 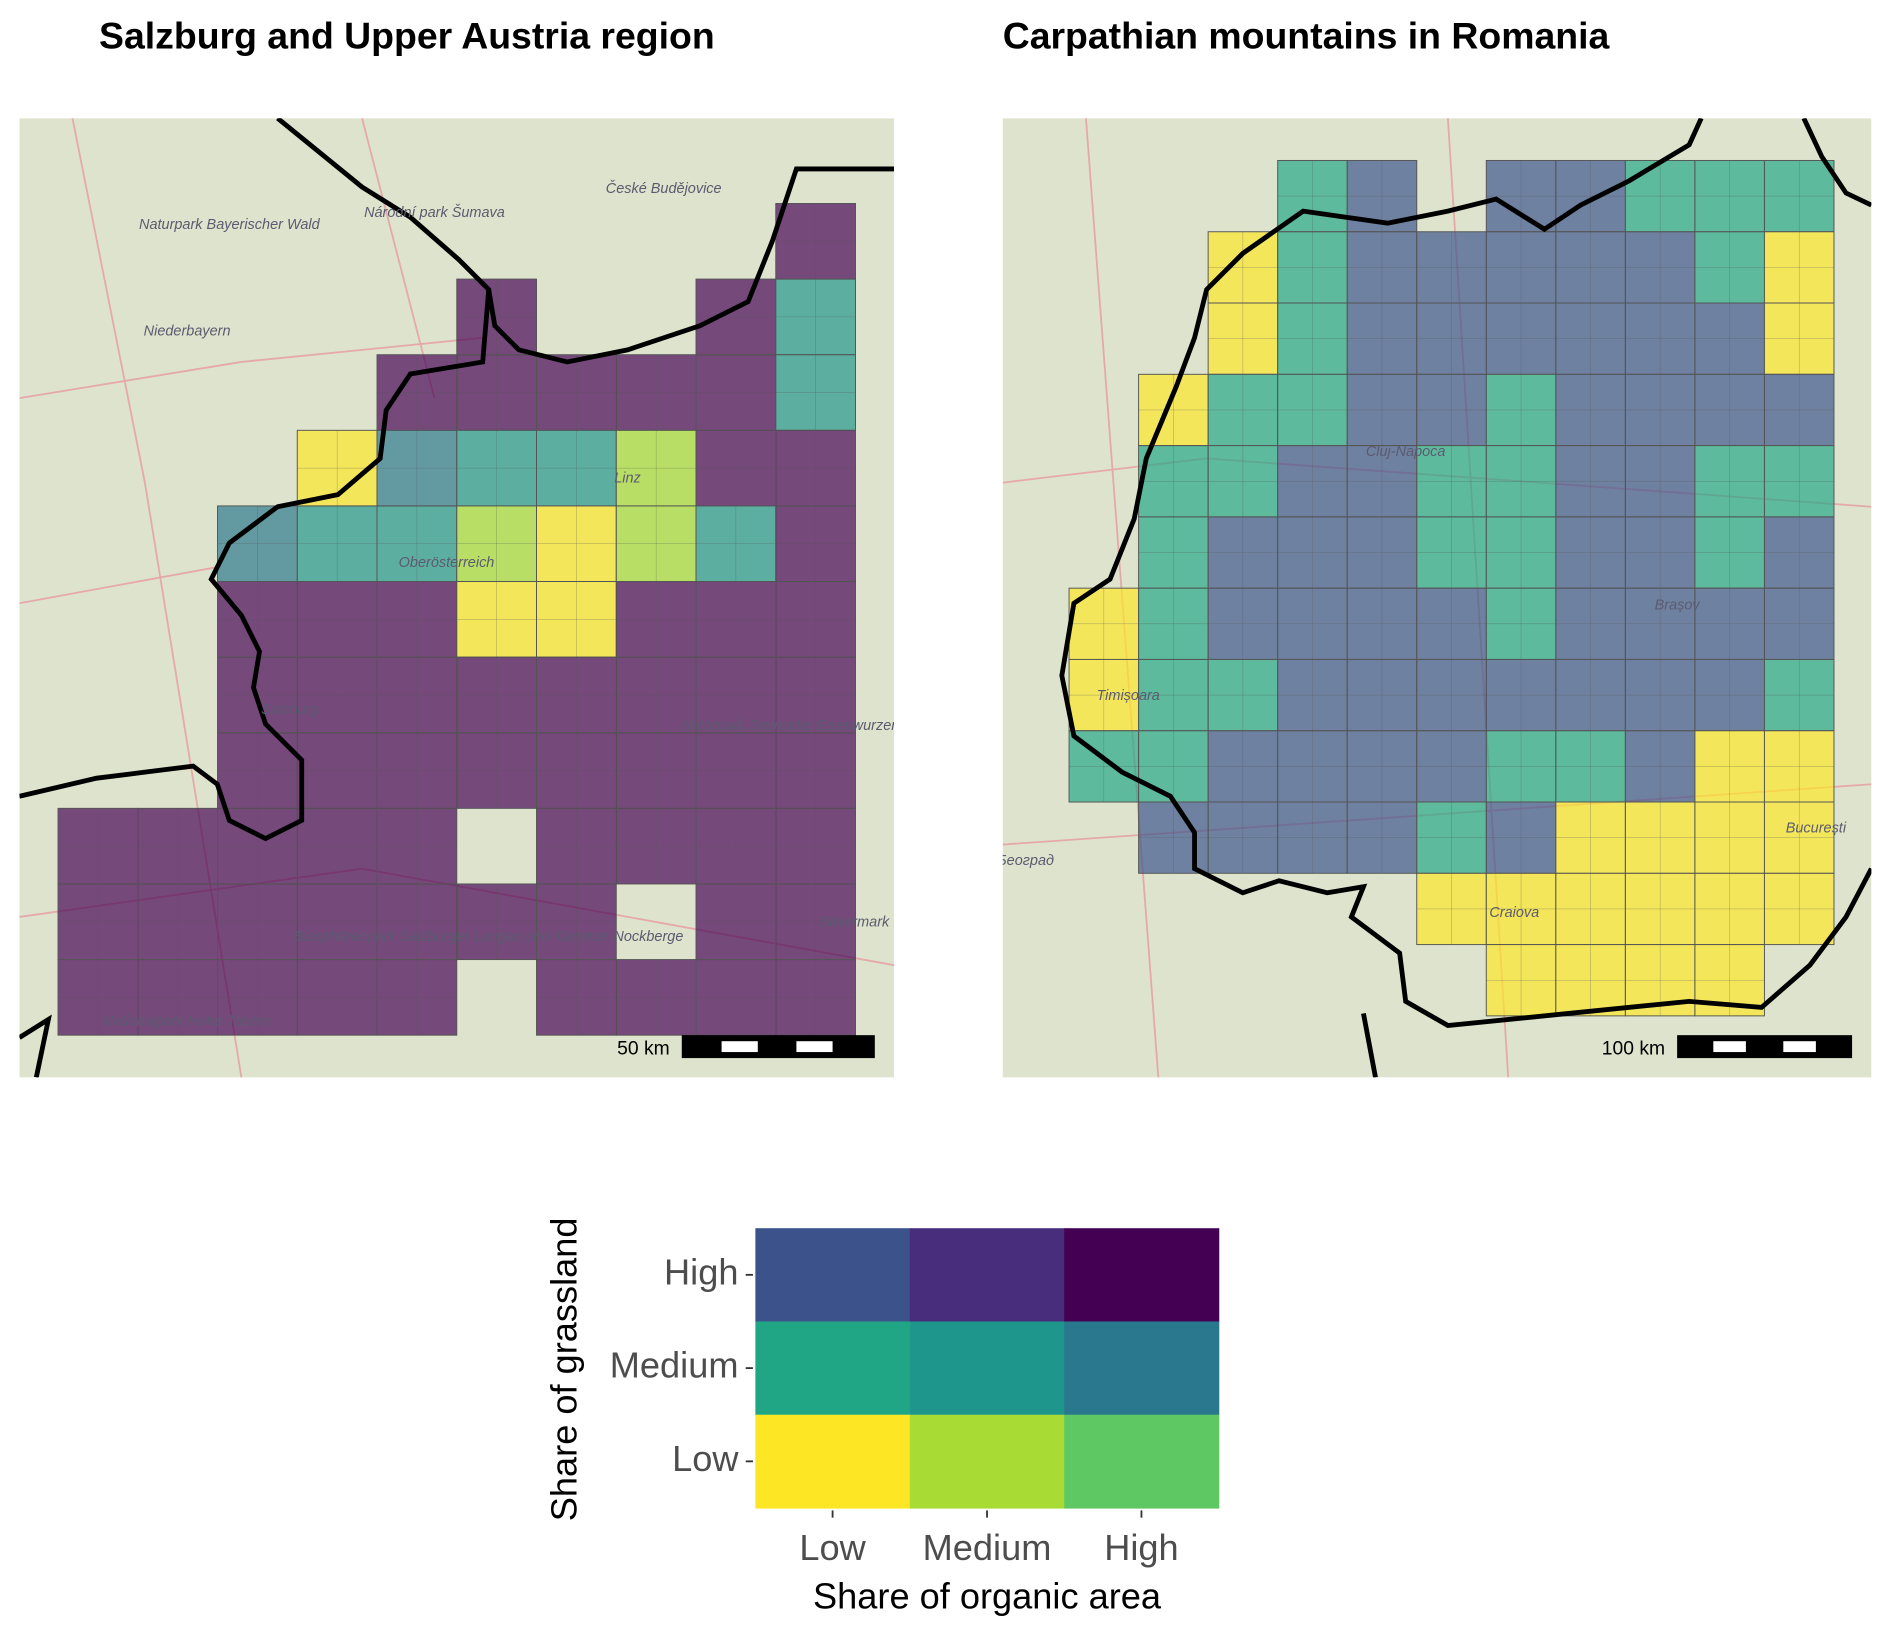 What do you see at coordinates (1406, 452) in the screenshot?
I see `place-label: Cluj-Napoca` at bounding box center [1406, 452].